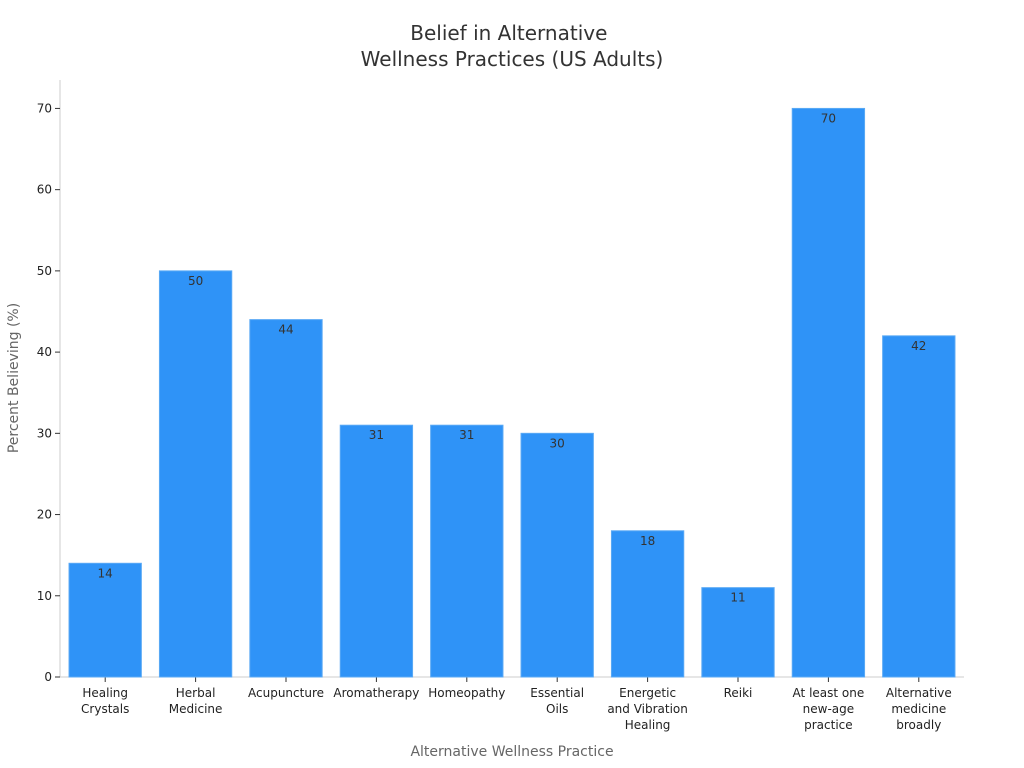  I want to click on x-tick-label: Homeopathy, so click(466, 693).